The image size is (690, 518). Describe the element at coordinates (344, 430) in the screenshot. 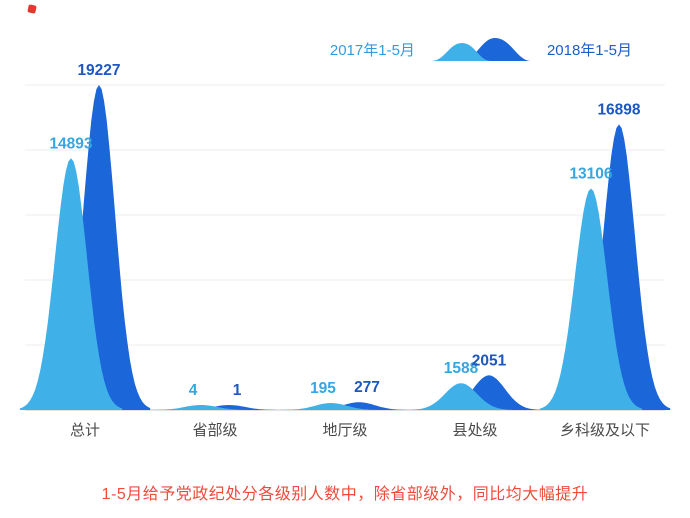

I see `category-label: 地厅级` at that location.